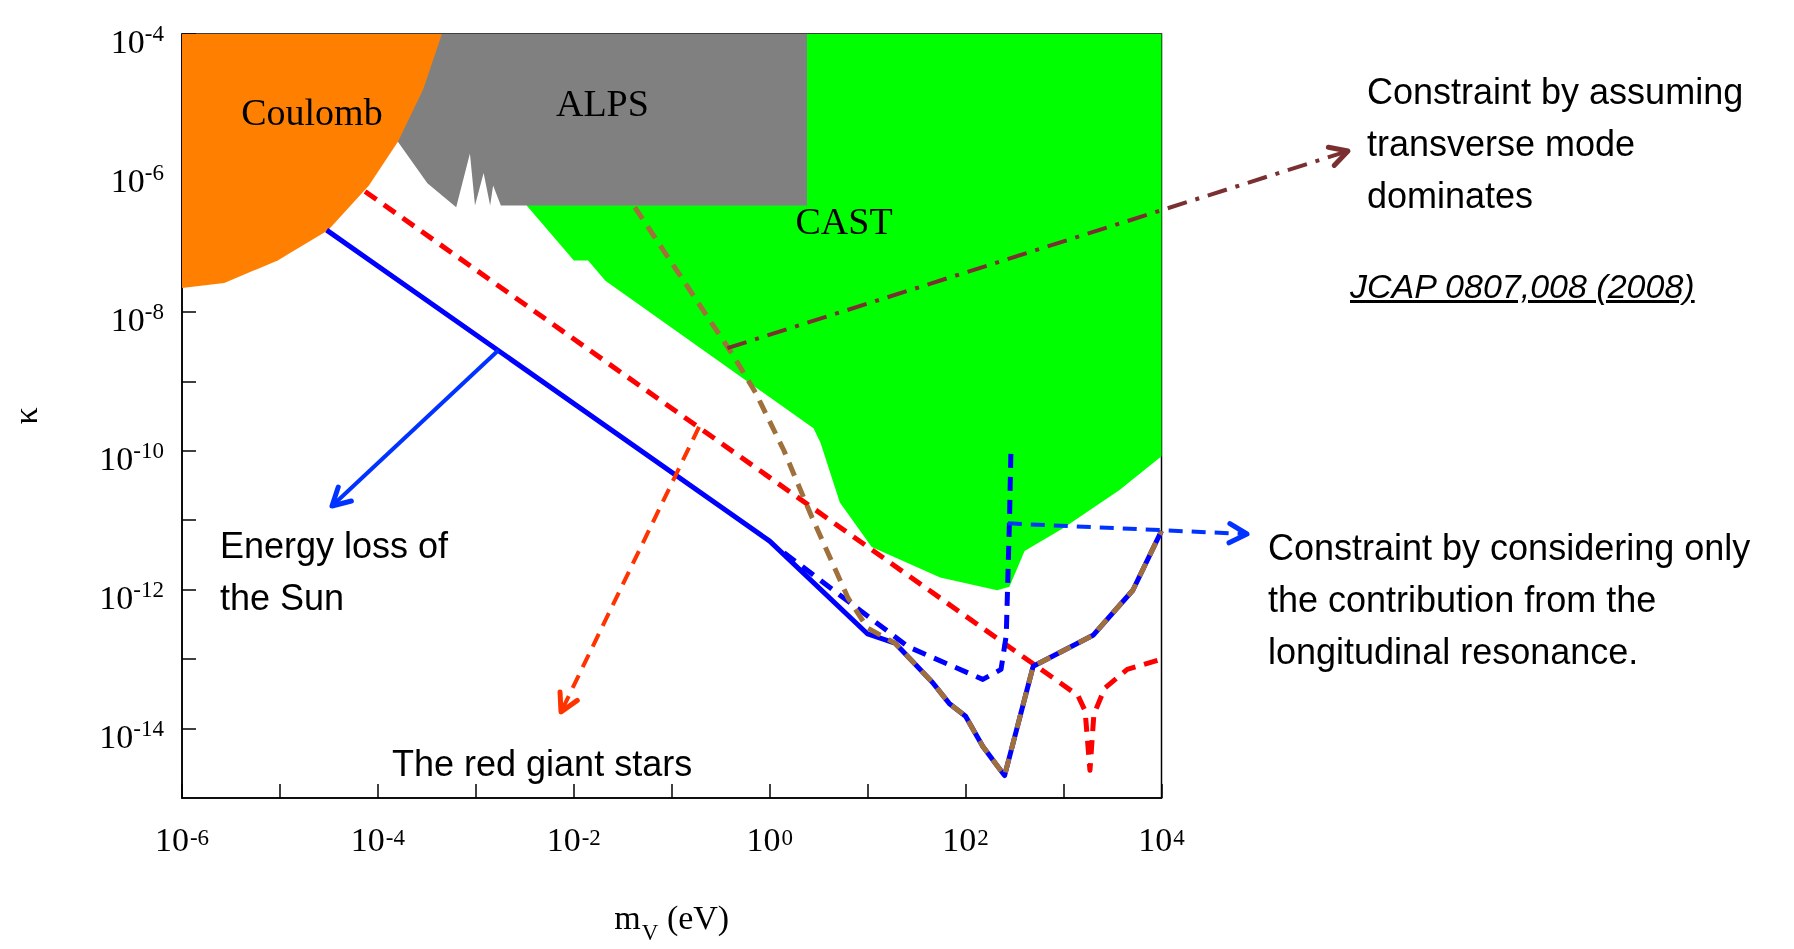 This screenshot has height=949, width=1794. Describe the element at coordinates (335, 572) in the screenshot. I see `annotation: Energy loss of the Sun` at that location.